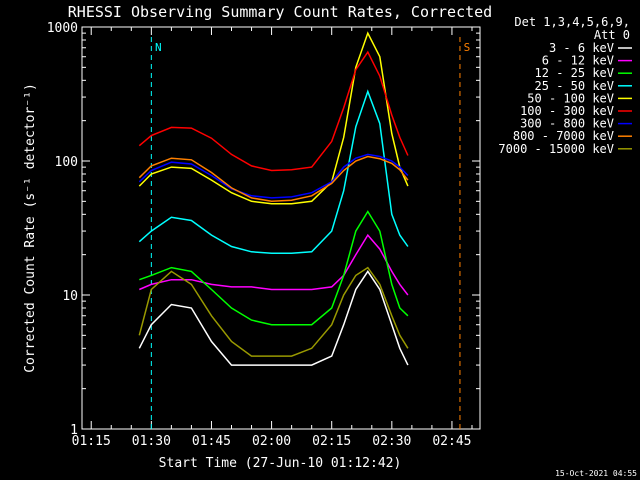 This screenshot has width=640, height=480. What do you see at coordinates (211, 441) in the screenshot?
I see `x-tick-label: 01:45` at bounding box center [211, 441].